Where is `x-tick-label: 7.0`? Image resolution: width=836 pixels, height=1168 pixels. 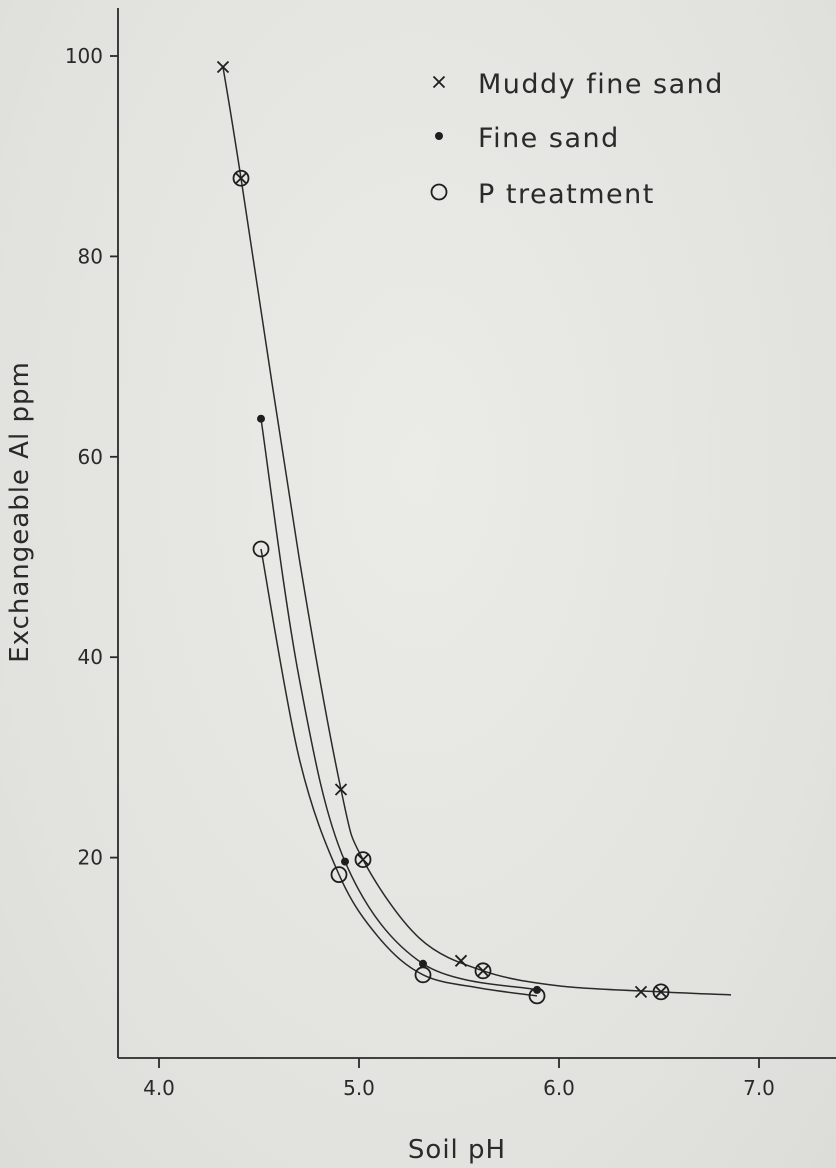 x-tick-label: 7.0 is located at coordinates (759, 1088).